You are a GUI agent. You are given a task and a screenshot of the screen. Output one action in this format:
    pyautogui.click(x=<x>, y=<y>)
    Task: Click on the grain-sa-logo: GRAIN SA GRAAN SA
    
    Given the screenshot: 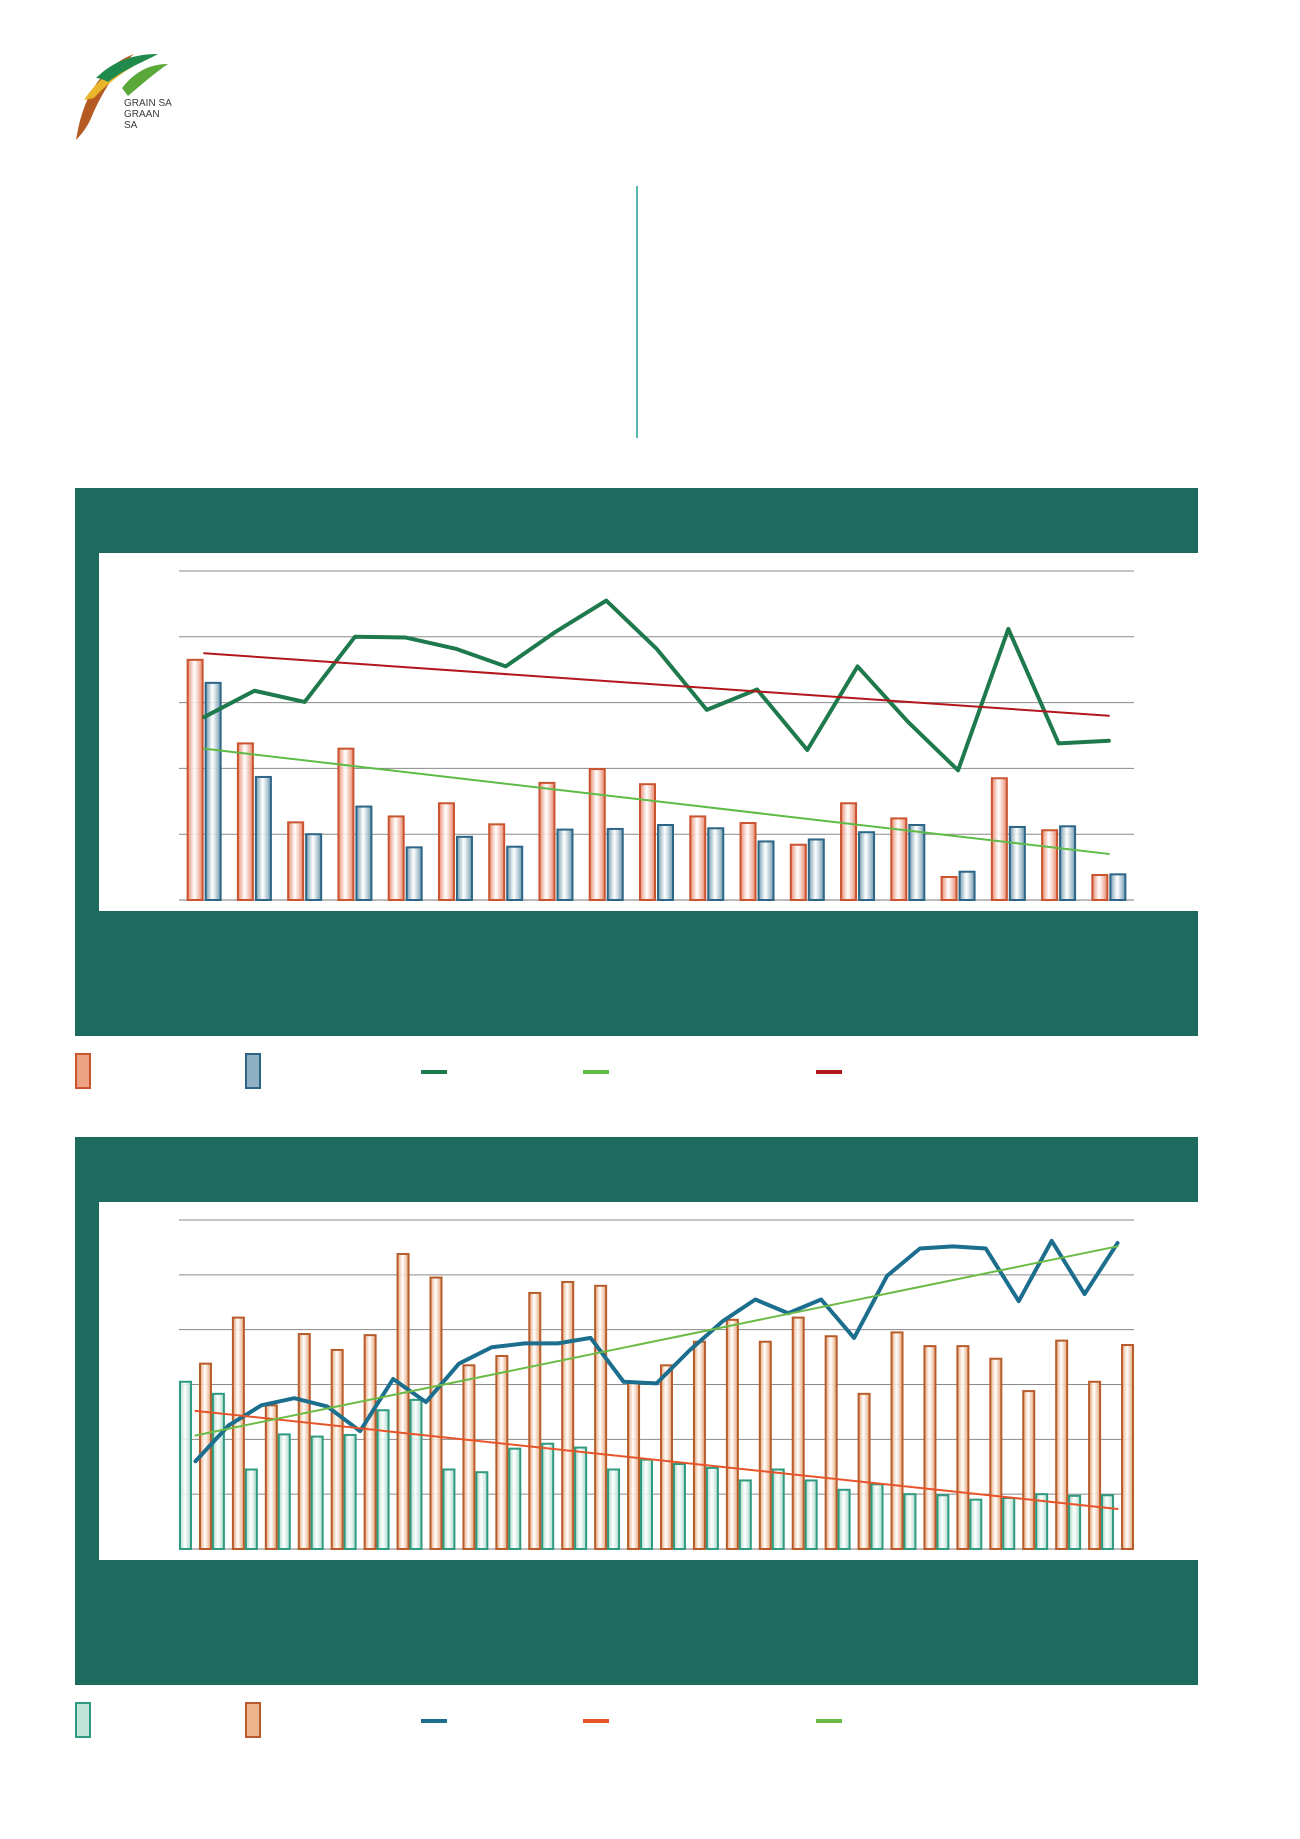 What is the action you would take?
    pyautogui.click(x=122, y=96)
    